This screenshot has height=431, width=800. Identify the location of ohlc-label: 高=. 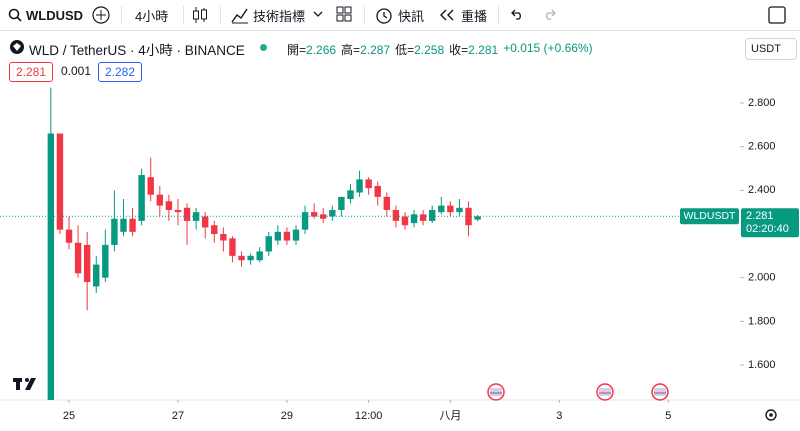
(351, 50).